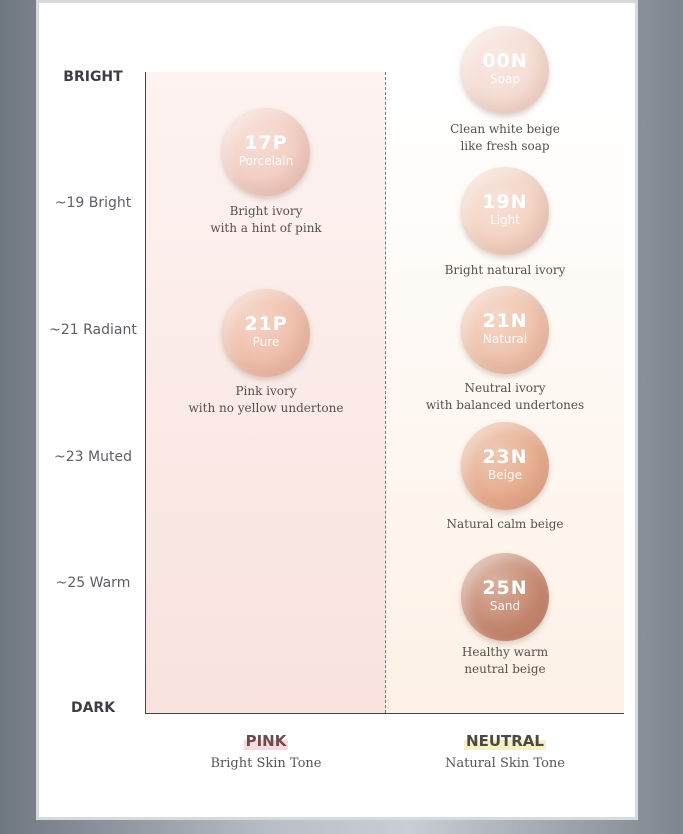 The height and width of the screenshot is (834, 683). What do you see at coordinates (266, 324) in the screenshot?
I see `swatch-code: 21P` at bounding box center [266, 324].